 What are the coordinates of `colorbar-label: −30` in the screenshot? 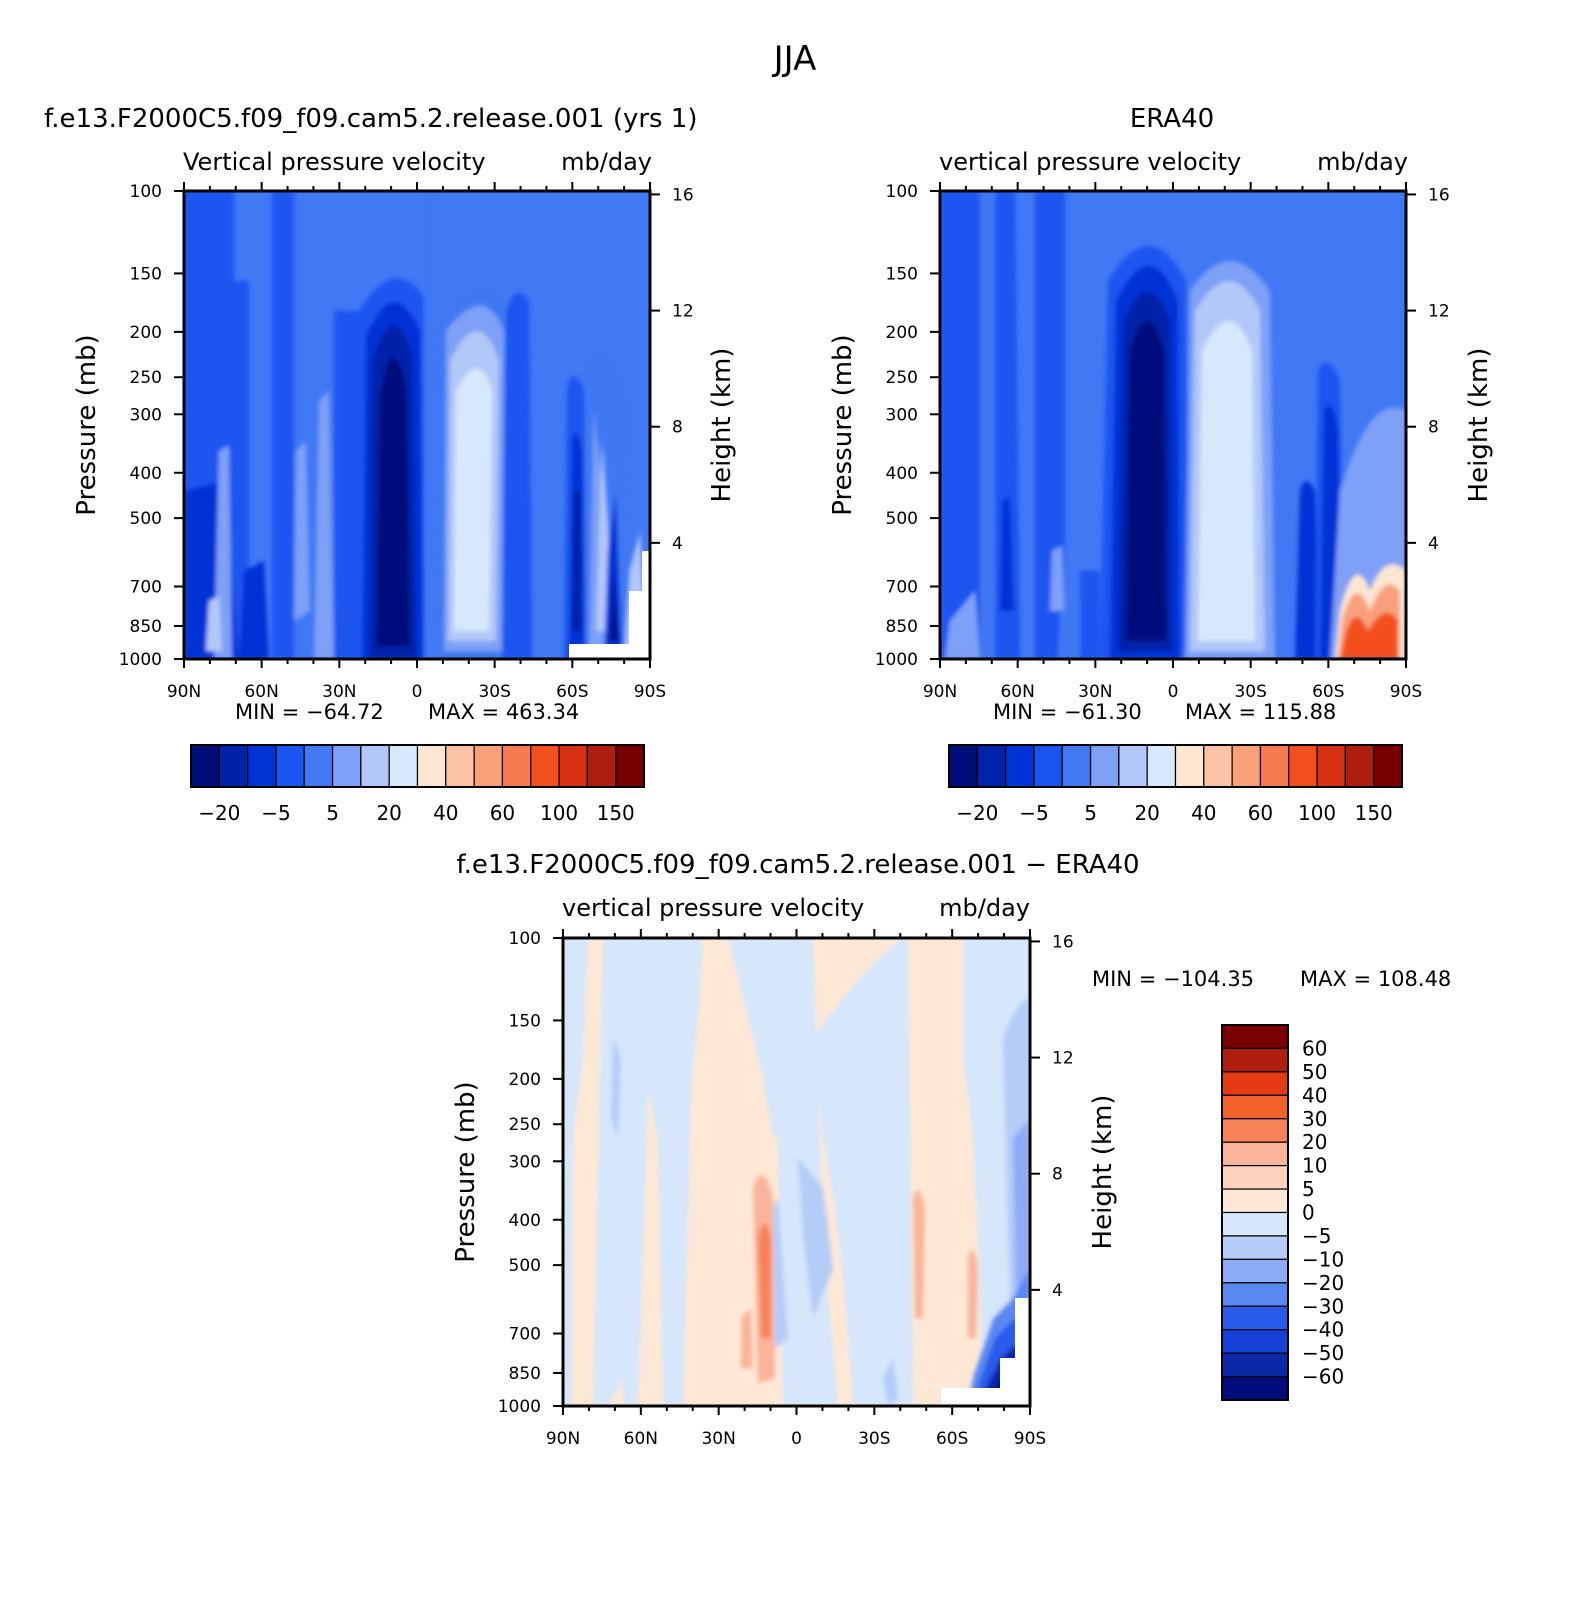 It's located at (1323, 1306).